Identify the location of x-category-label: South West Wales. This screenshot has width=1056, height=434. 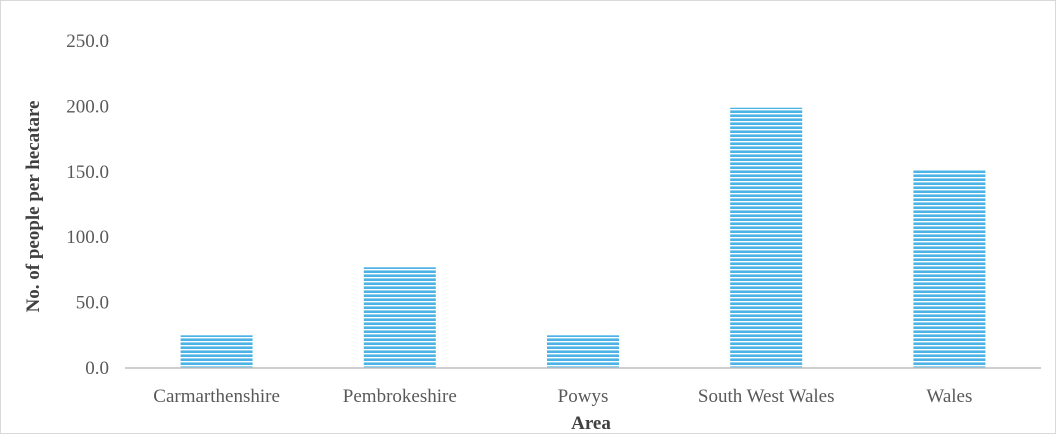
(766, 396).